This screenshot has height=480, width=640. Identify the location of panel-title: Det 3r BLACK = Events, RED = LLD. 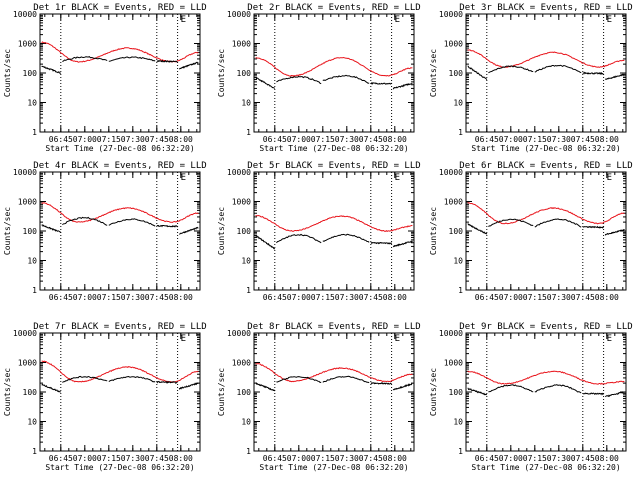
(545, 8).